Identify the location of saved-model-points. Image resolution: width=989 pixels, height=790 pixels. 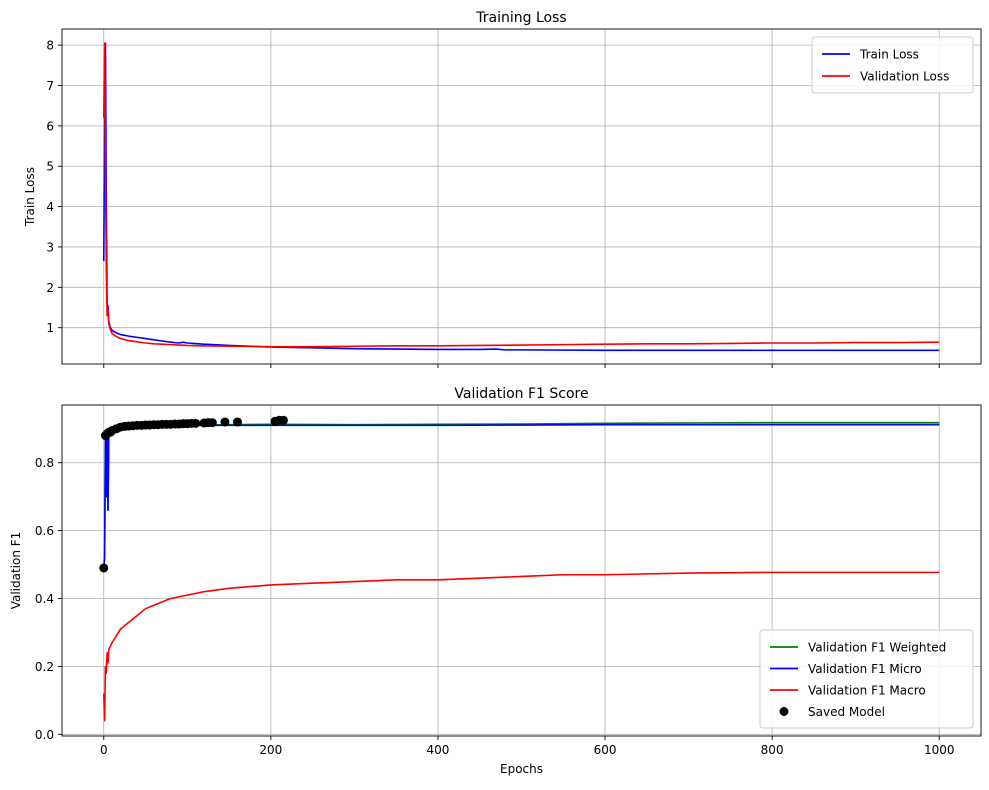
(193, 494).